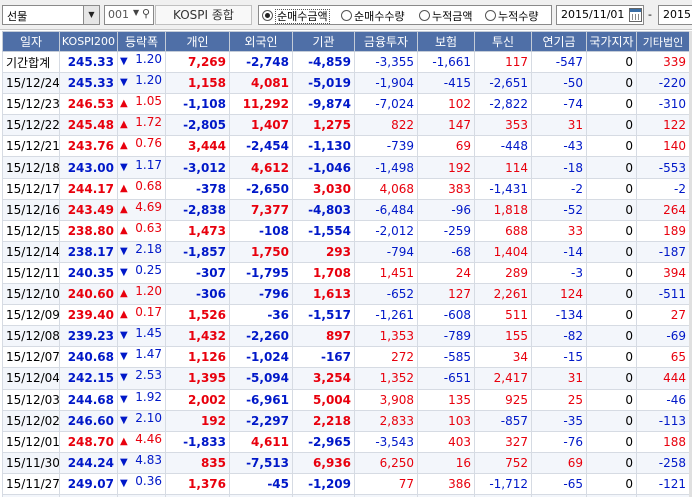  I want to click on change-value: 1.05, so click(148, 101).